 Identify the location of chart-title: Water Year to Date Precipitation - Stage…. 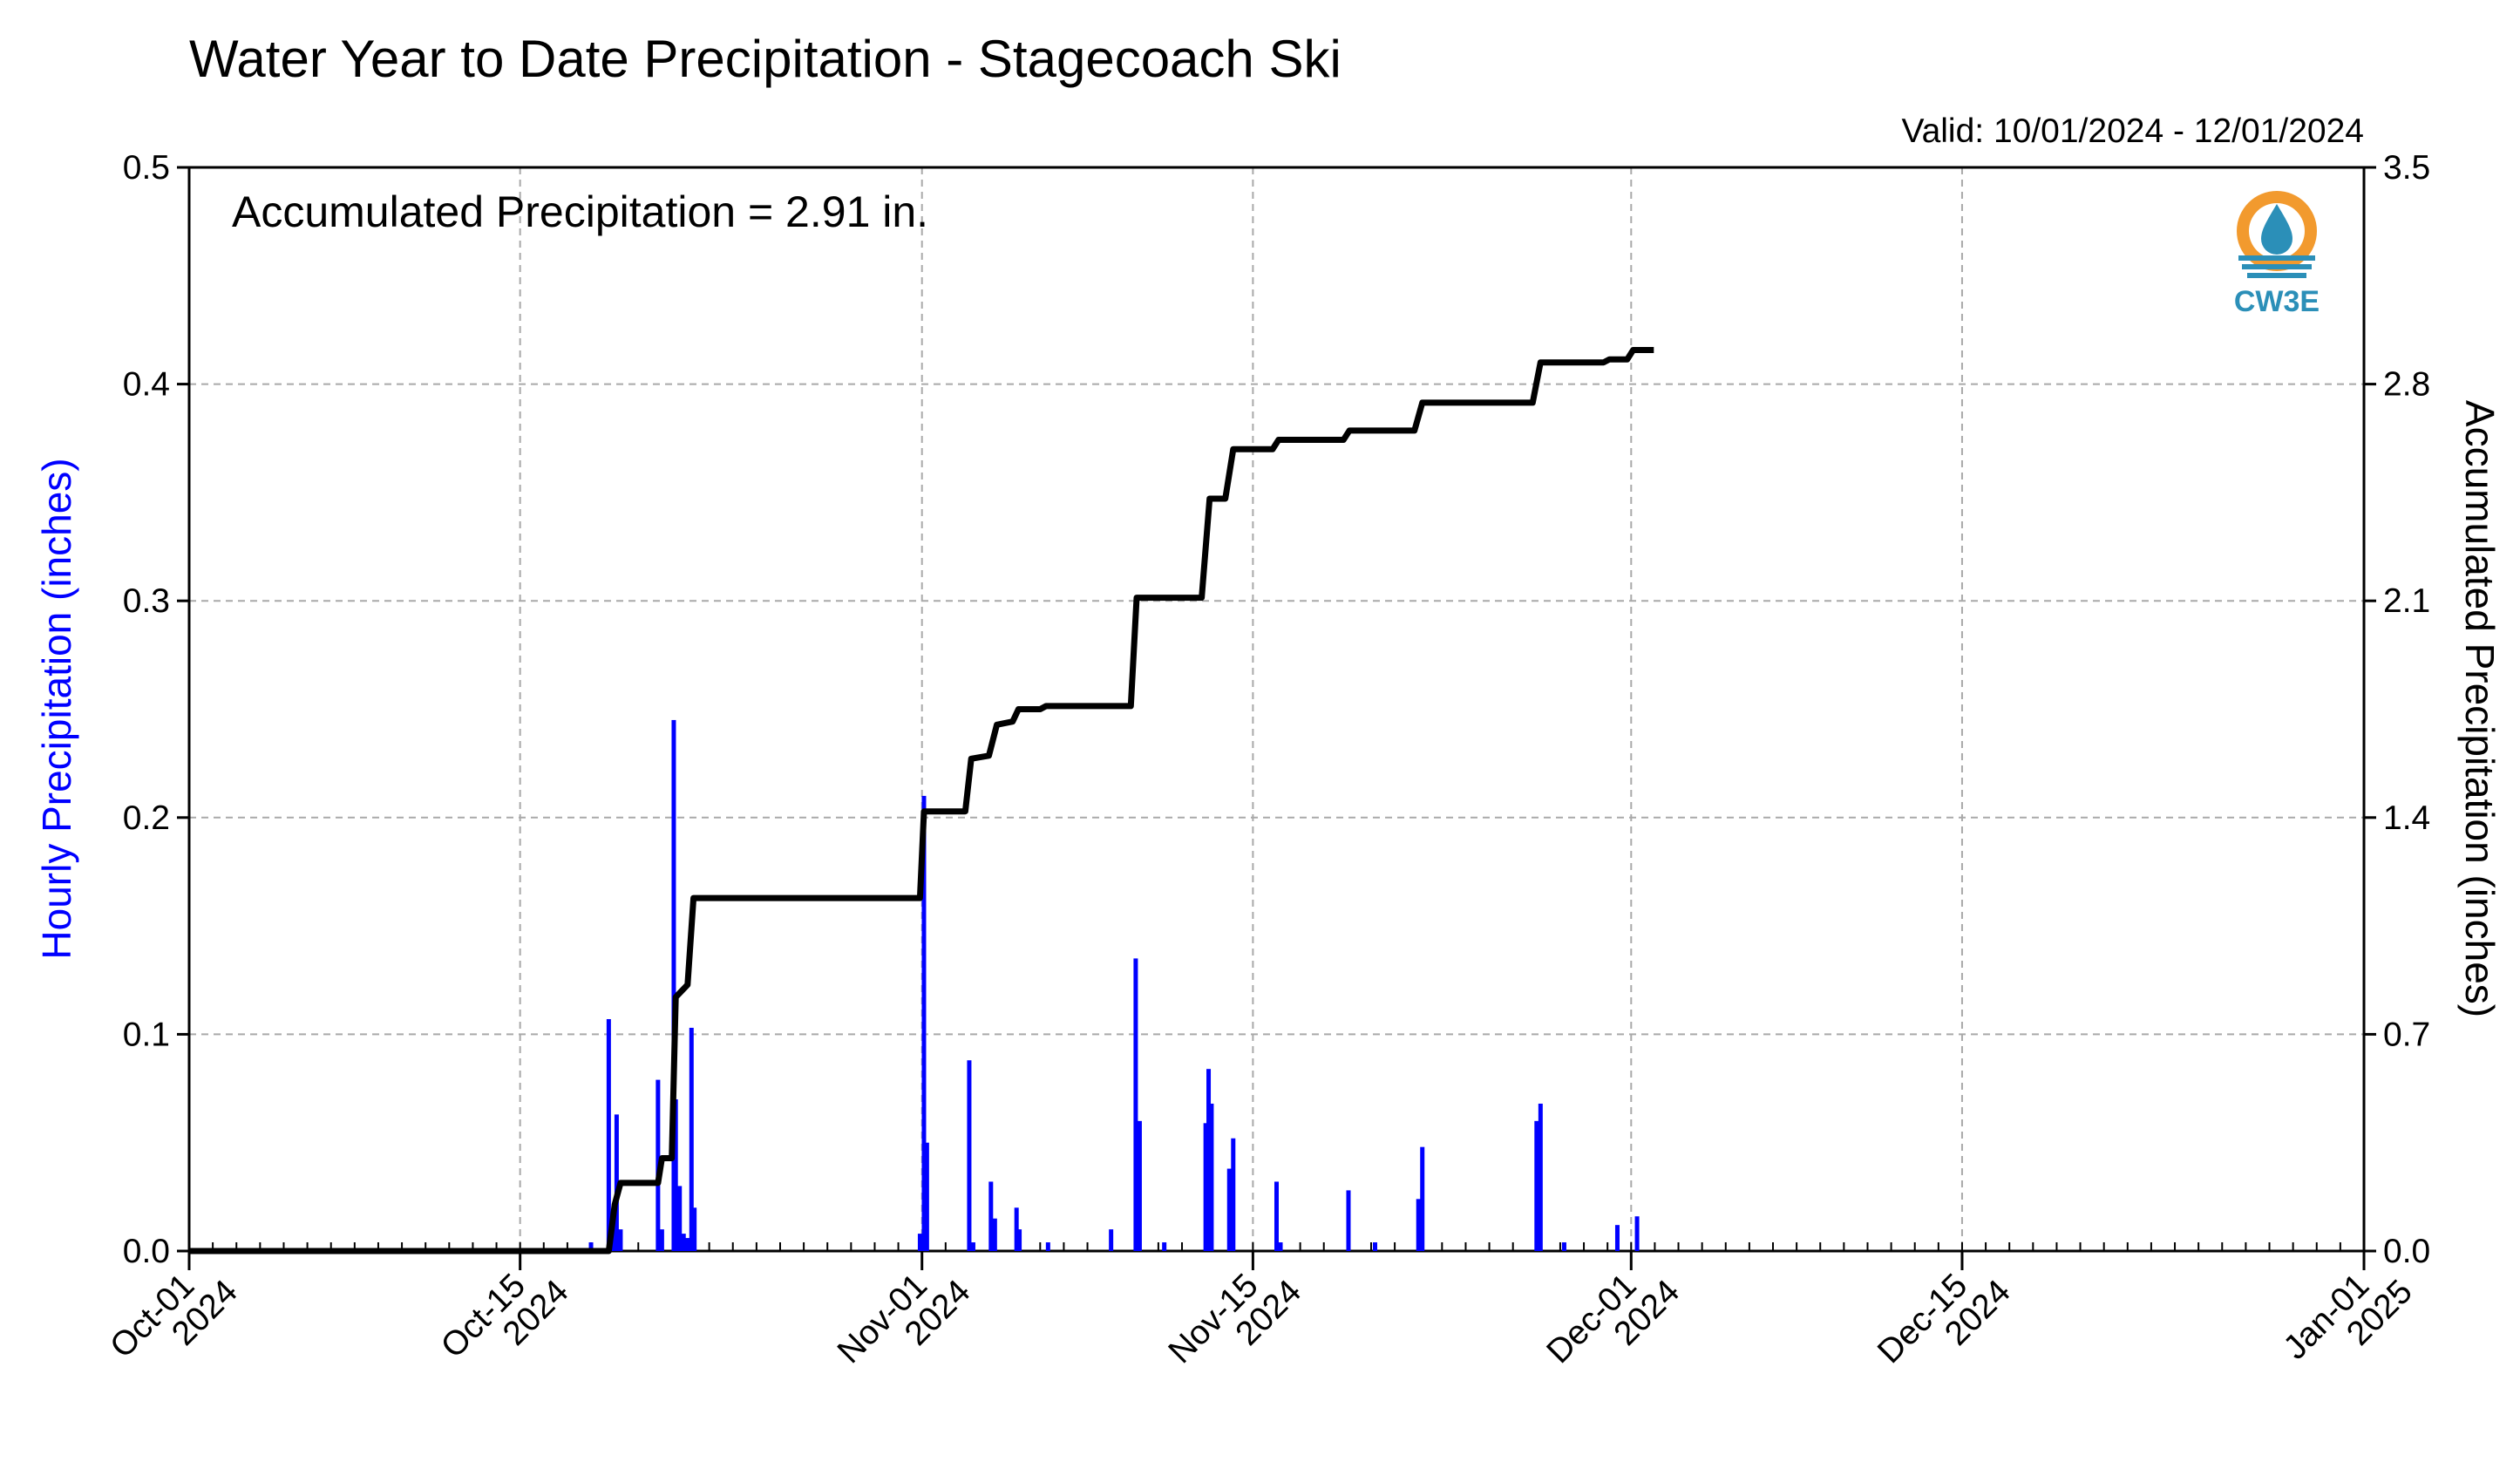
(765, 59).